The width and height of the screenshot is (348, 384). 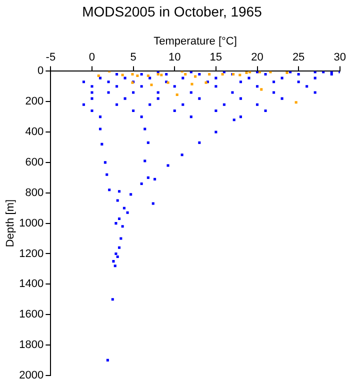 What do you see at coordinates (10, 223) in the screenshot?
I see `y-axis-title: Depth [m]` at bounding box center [10, 223].